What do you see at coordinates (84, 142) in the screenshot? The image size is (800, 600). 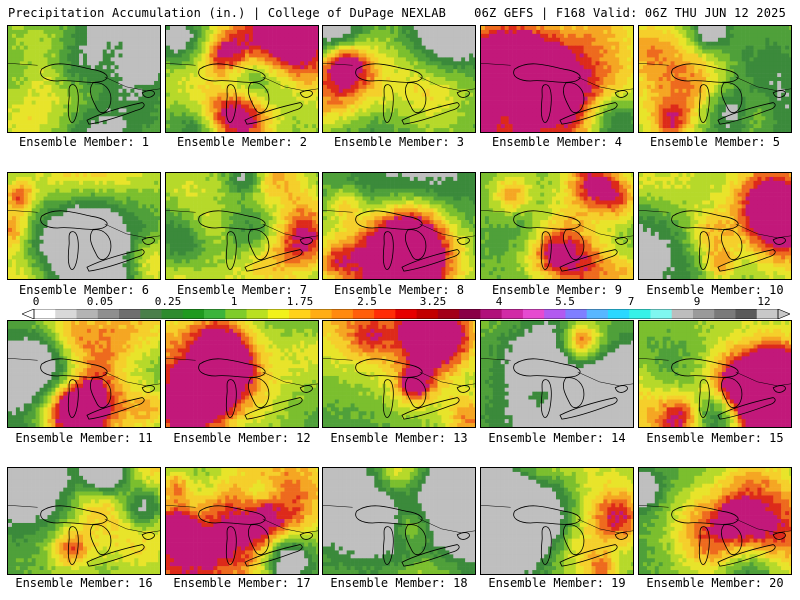 I see `member-caption-1: Ensemble Member: 1` at bounding box center [84, 142].